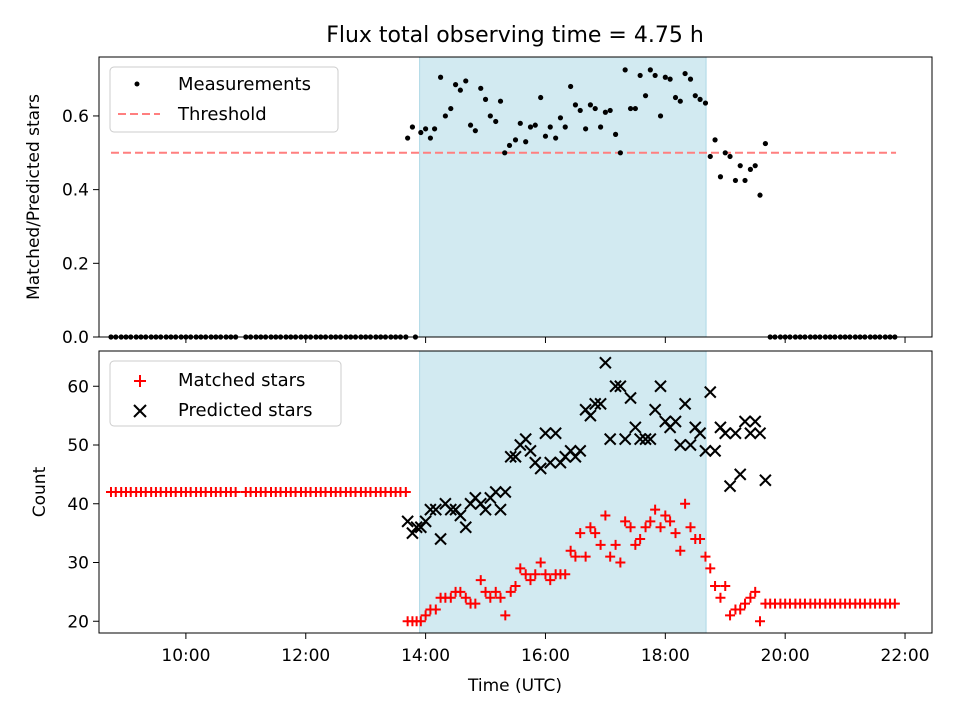 The height and width of the screenshot is (724, 960). Describe the element at coordinates (34, 197) in the screenshot. I see `top-y-axis-label: Matched/Predicted stars` at that location.